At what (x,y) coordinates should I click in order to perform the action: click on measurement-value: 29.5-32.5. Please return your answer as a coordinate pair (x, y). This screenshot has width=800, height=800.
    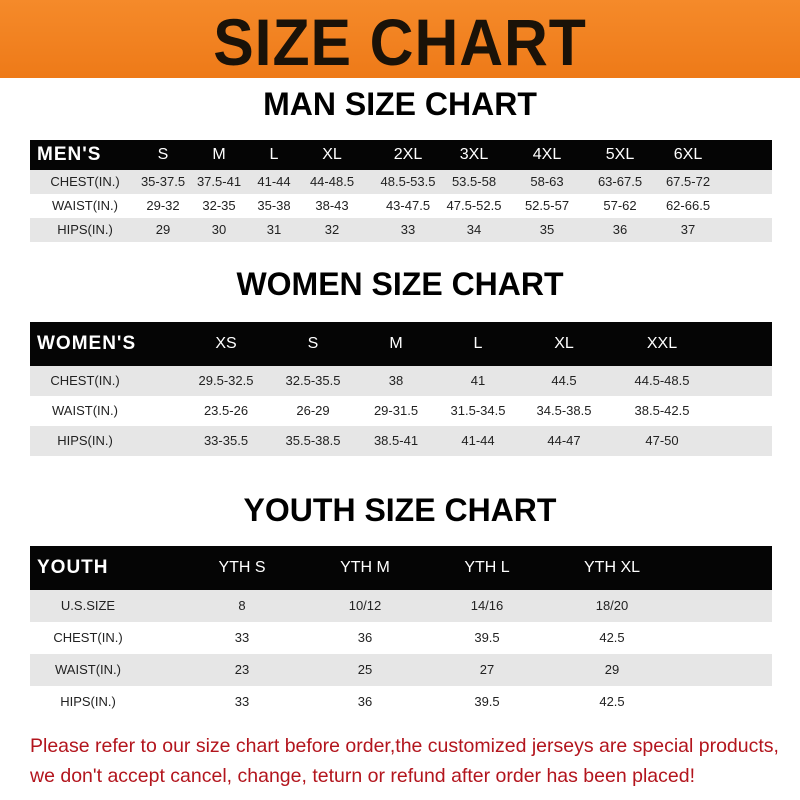
    Looking at the image, I should click on (226, 380).